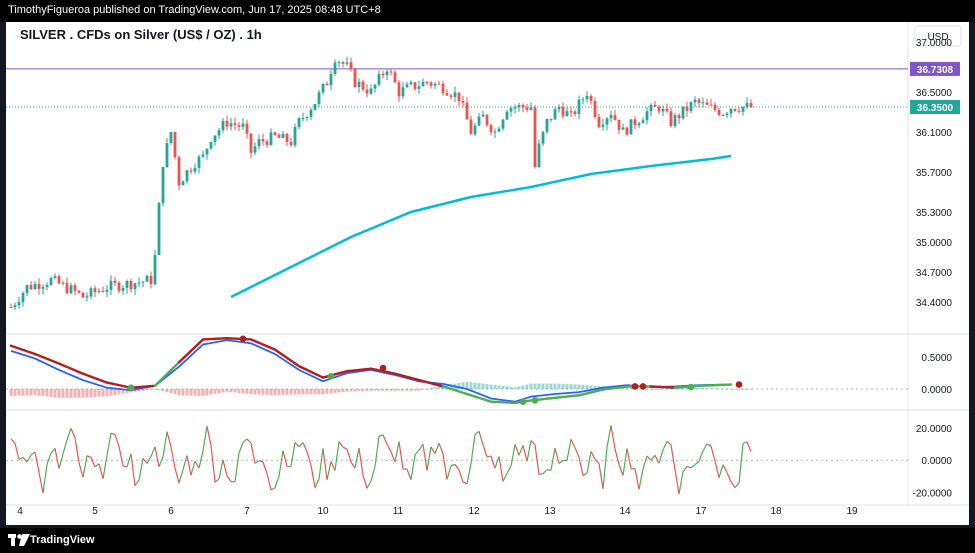 The image size is (975, 553). Describe the element at coordinates (936, 461) in the screenshot. I see `oscillator-tick-label: 0.0000` at that location.